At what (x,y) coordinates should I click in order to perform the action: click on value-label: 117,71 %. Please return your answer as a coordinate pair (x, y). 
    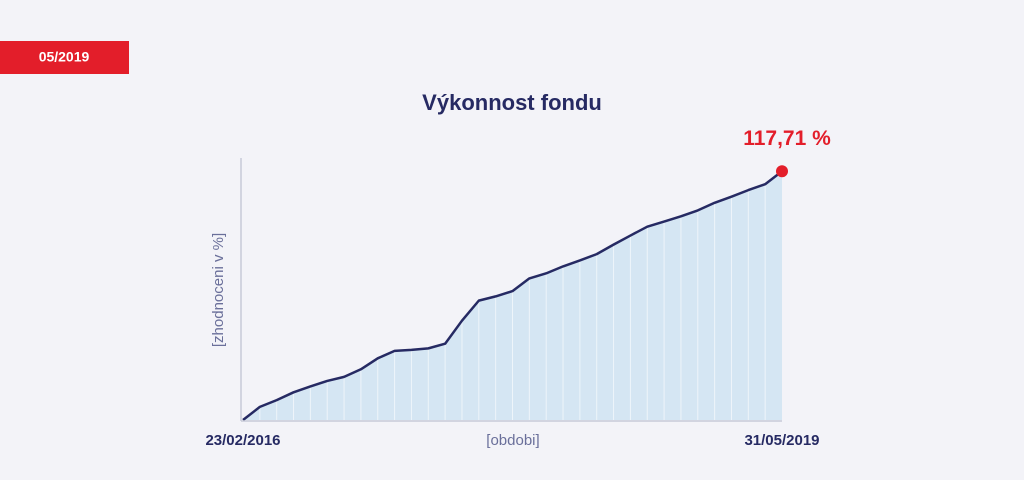
    Looking at the image, I should click on (787, 138).